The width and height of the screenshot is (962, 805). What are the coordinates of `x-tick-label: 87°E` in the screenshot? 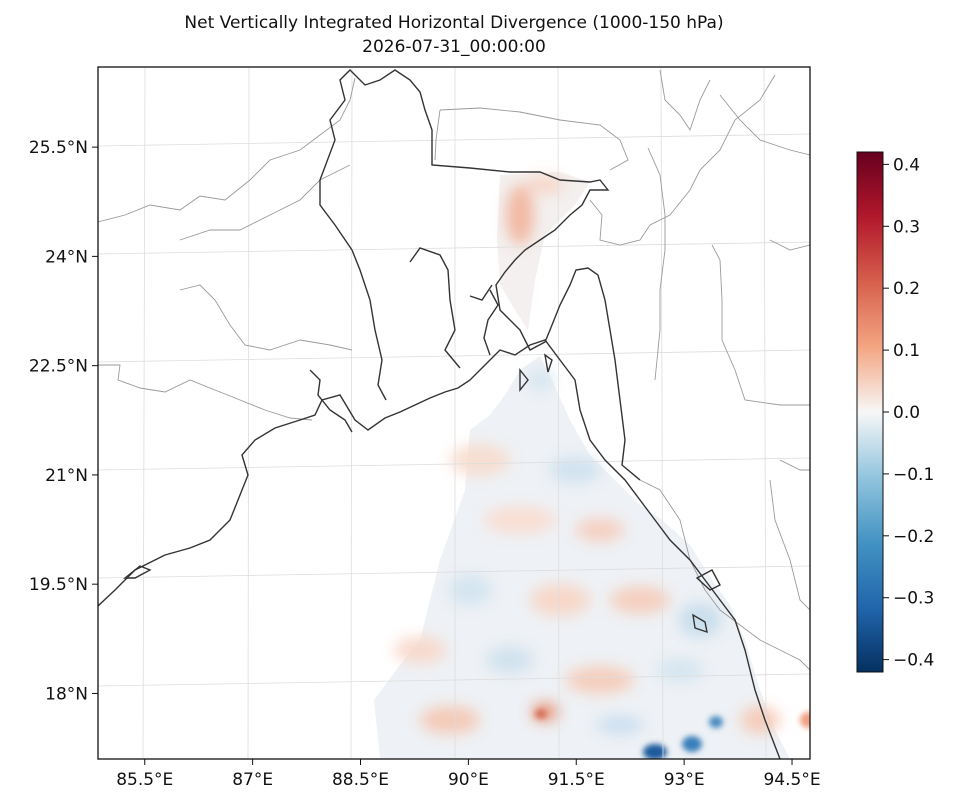 It's located at (252, 780).